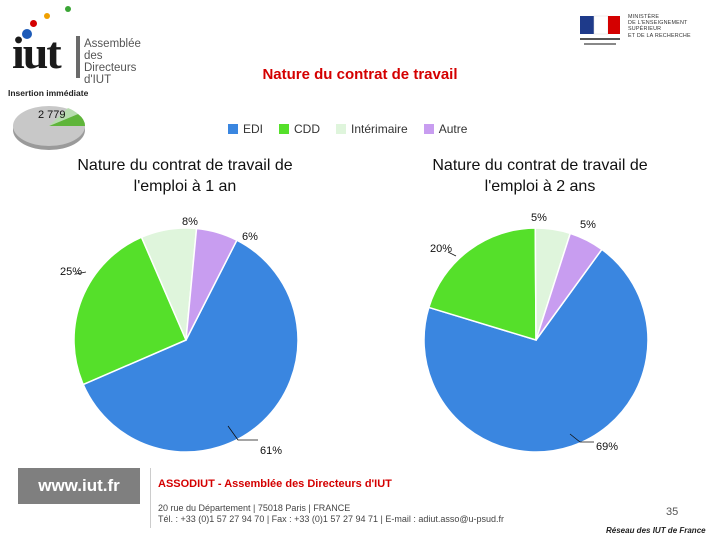 The image size is (720, 540). Describe the element at coordinates (379, 129) in the screenshot. I see `legend-label: Intérimaire` at that location.